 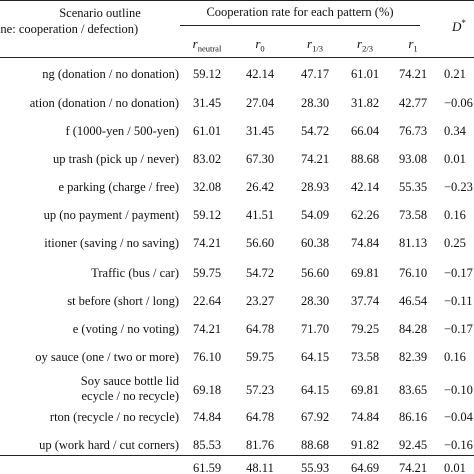 What do you see at coordinates (455, 243) in the screenshot?
I see `d-value-cell: 0.25` at bounding box center [455, 243].